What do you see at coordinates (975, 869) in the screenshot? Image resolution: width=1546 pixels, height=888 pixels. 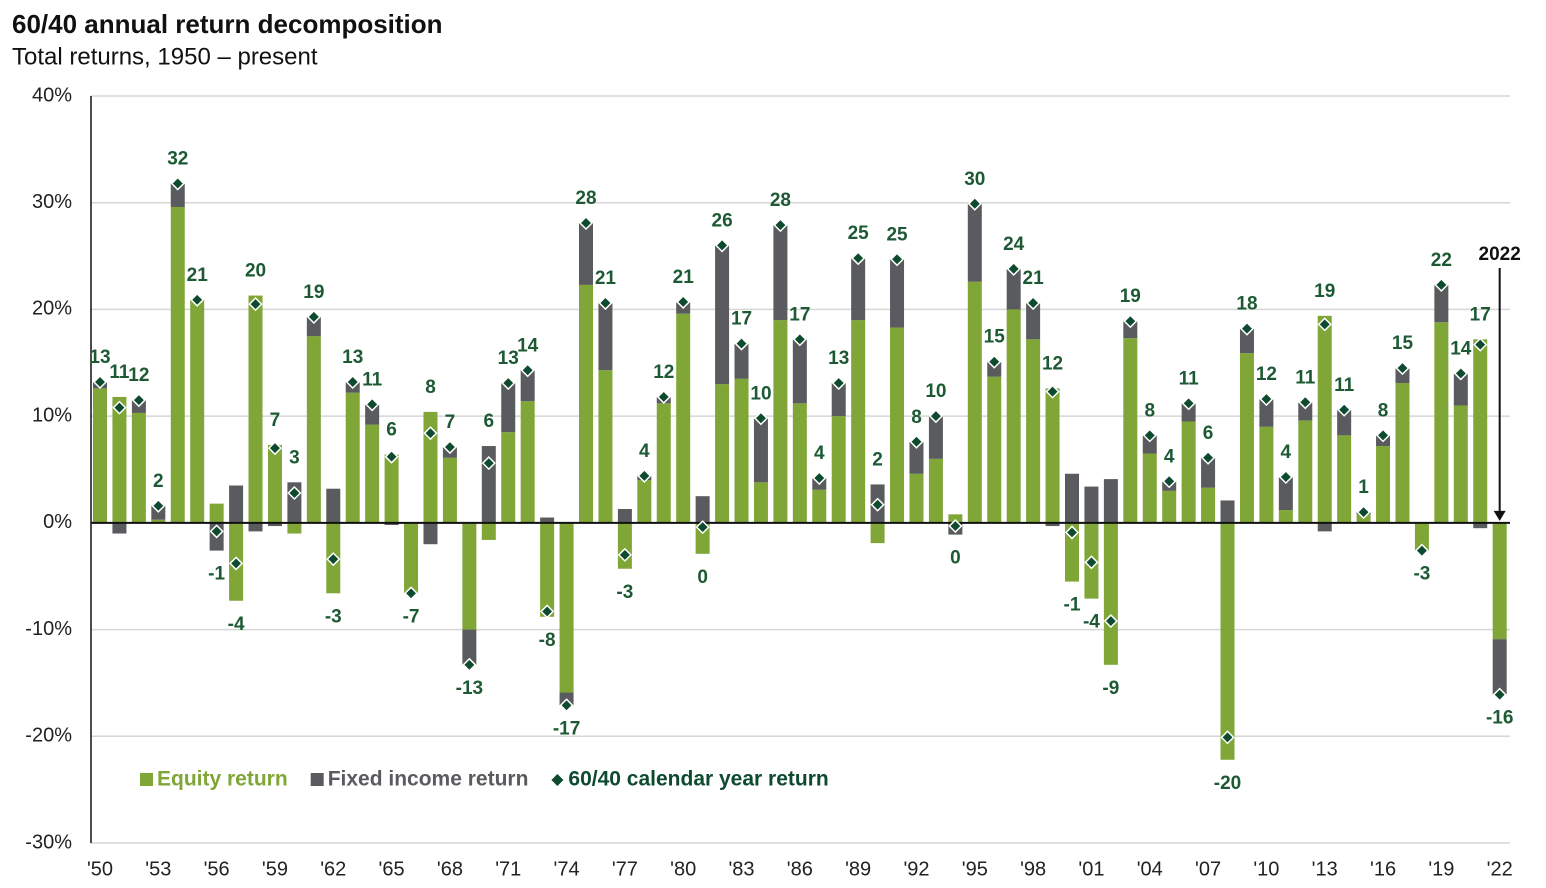 I see `x-tick-label: '95` at bounding box center [975, 869].